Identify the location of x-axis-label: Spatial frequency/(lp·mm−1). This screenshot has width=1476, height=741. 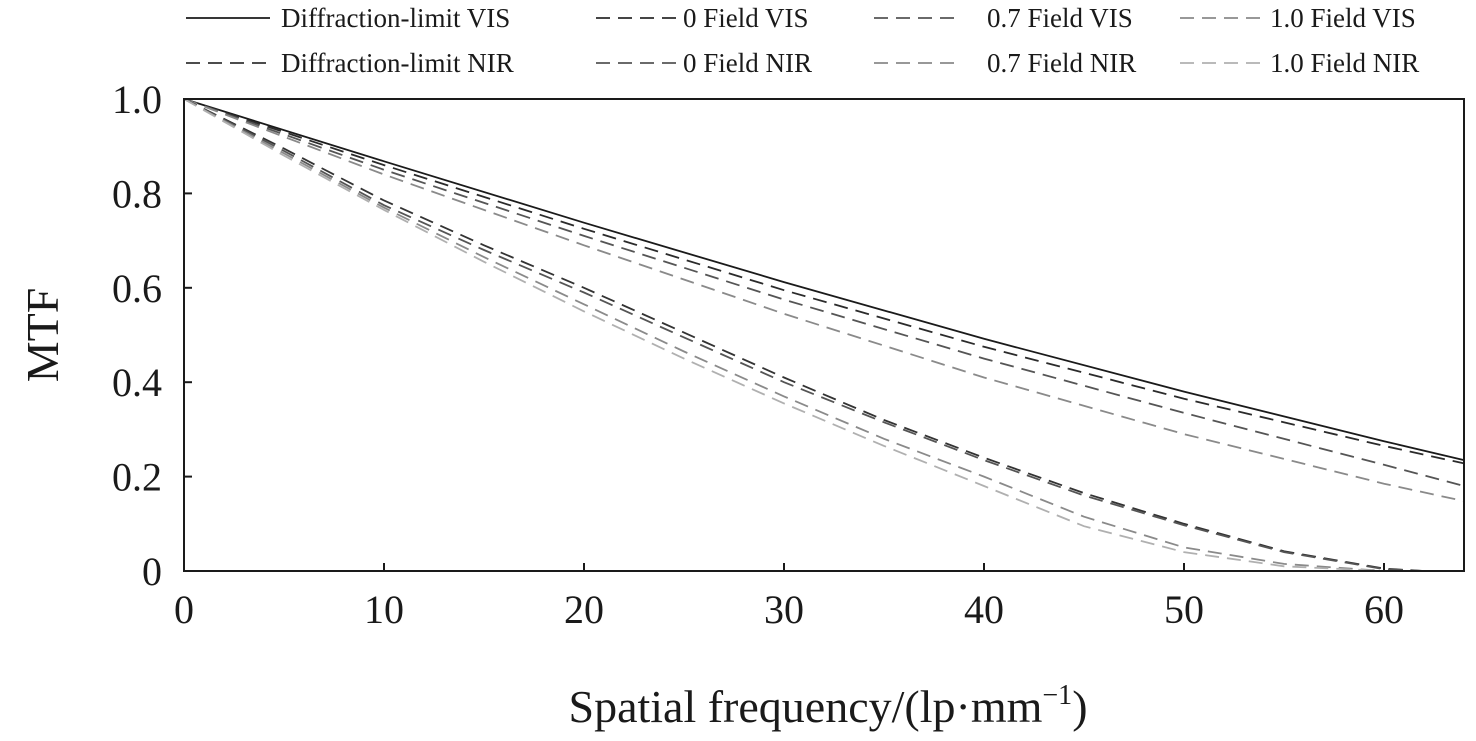
(827, 706).